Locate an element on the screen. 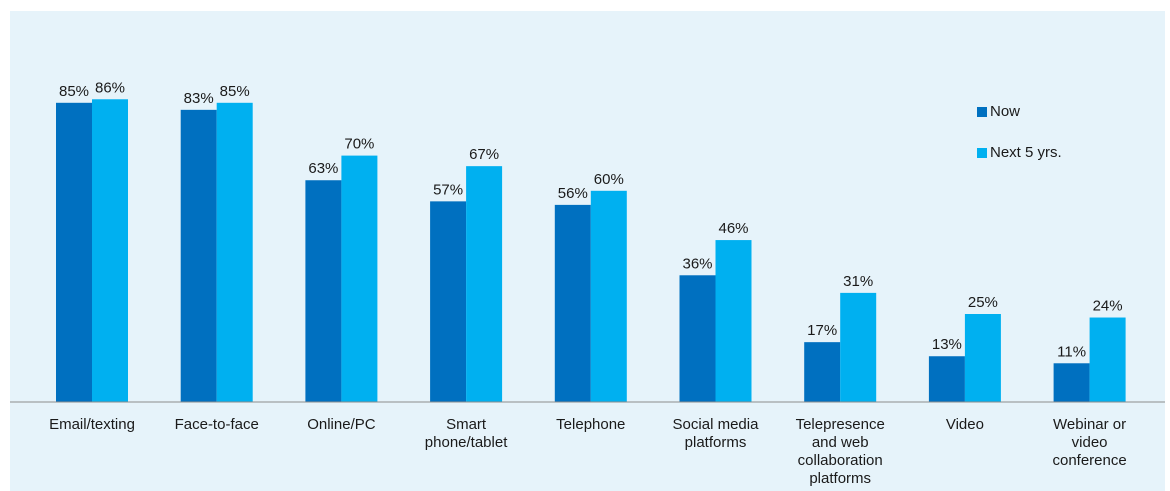 This screenshot has height=491, width=1170. value-label-now-8: 11% is located at coordinates (1071, 351).